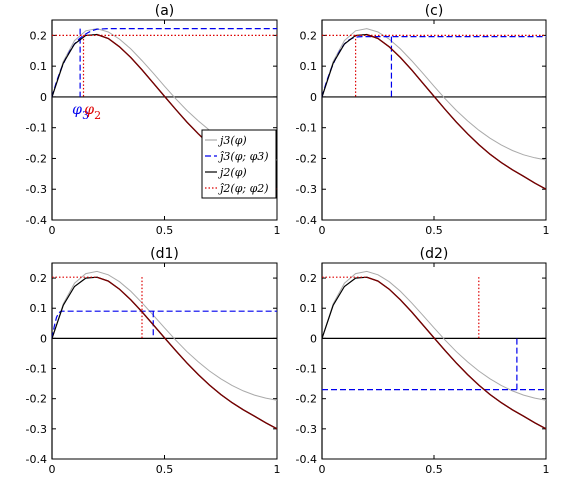 This screenshot has height=491, width=561. Describe the element at coordinates (232, 172) in the screenshot. I see `legend-label: j2(φ)` at that location.